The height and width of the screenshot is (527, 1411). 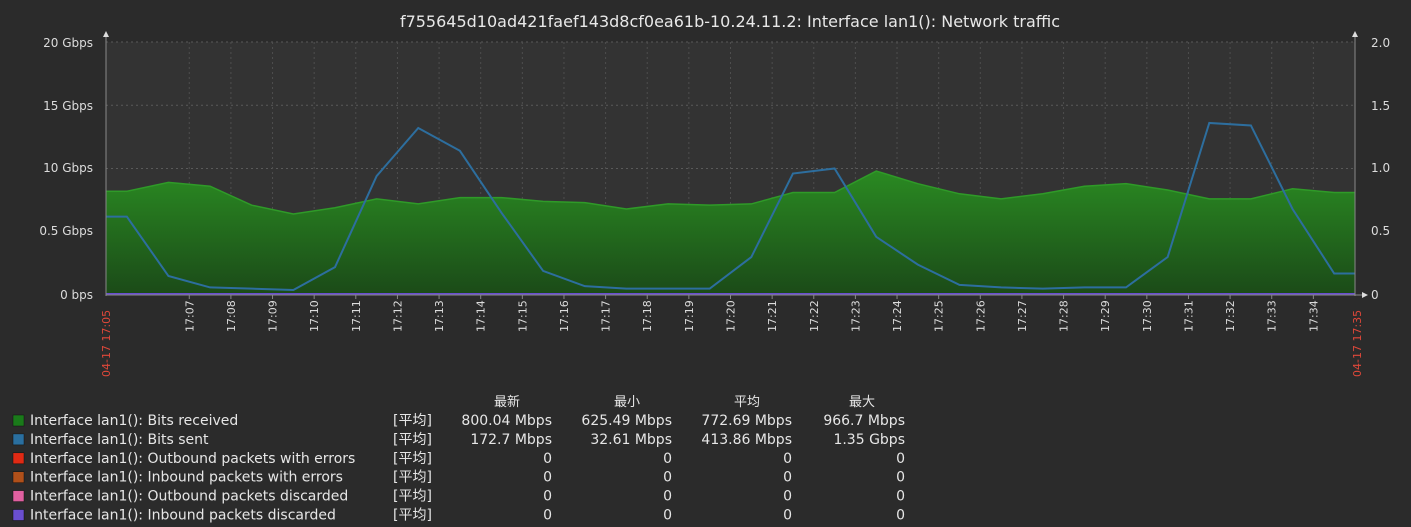 What do you see at coordinates (439, 316) in the screenshot?
I see `x-tick-label: 17:13` at bounding box center [439, 316].